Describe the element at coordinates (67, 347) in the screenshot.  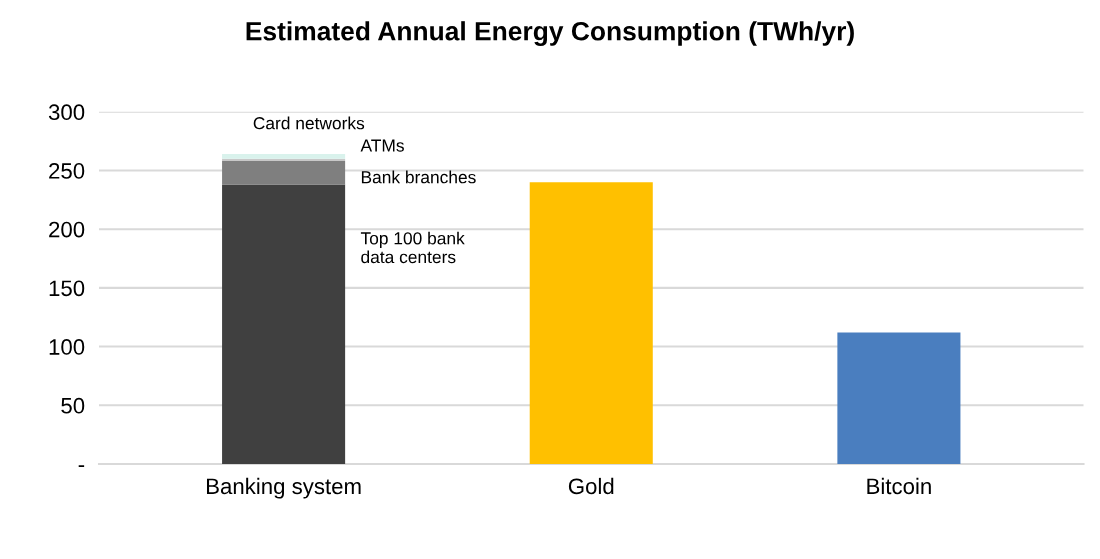
I see `y-tick-label: 100` at that location.